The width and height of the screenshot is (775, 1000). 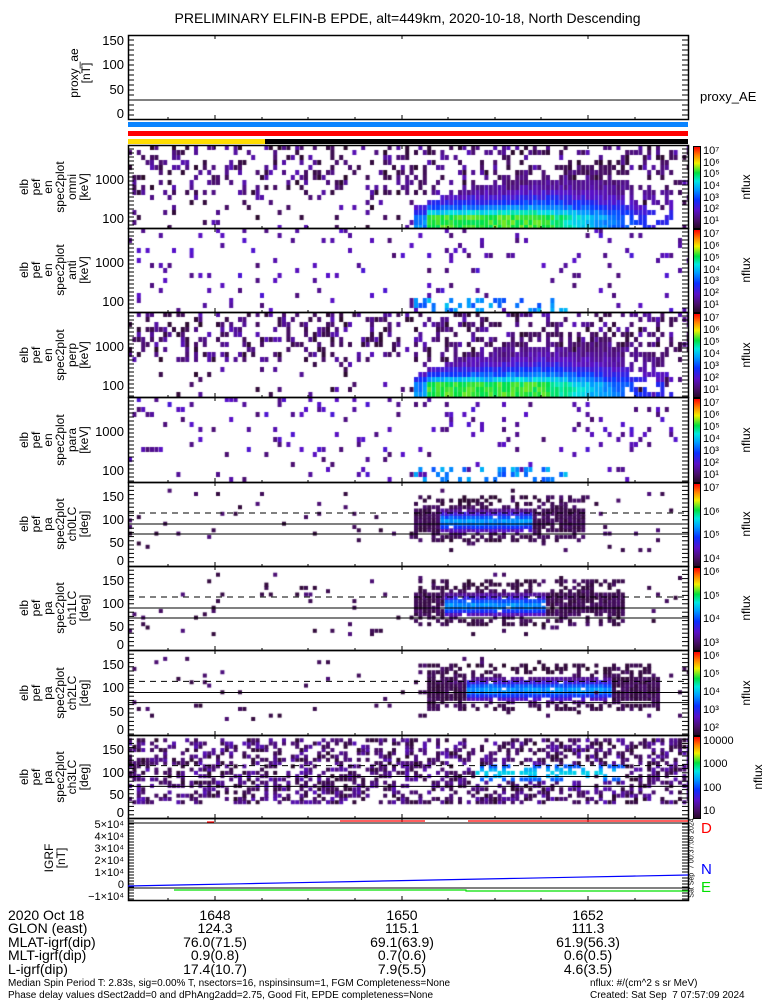 I want to click on proxy-ae-legend: proxy_AE, so click(x=728, y=96).